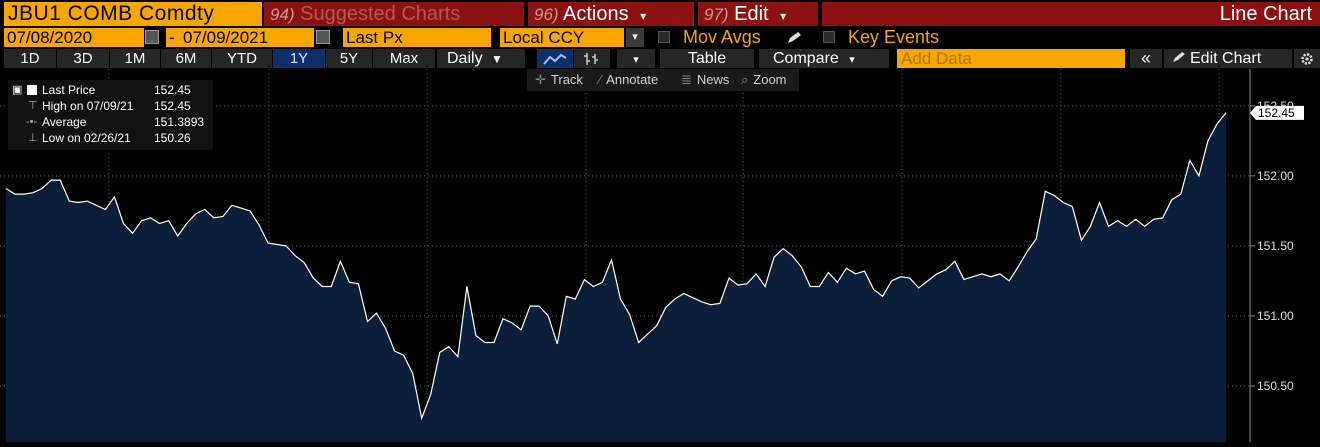 The image size is (1320, 447). I want to click on currency-selector: Local CCY, so click(562, 37).